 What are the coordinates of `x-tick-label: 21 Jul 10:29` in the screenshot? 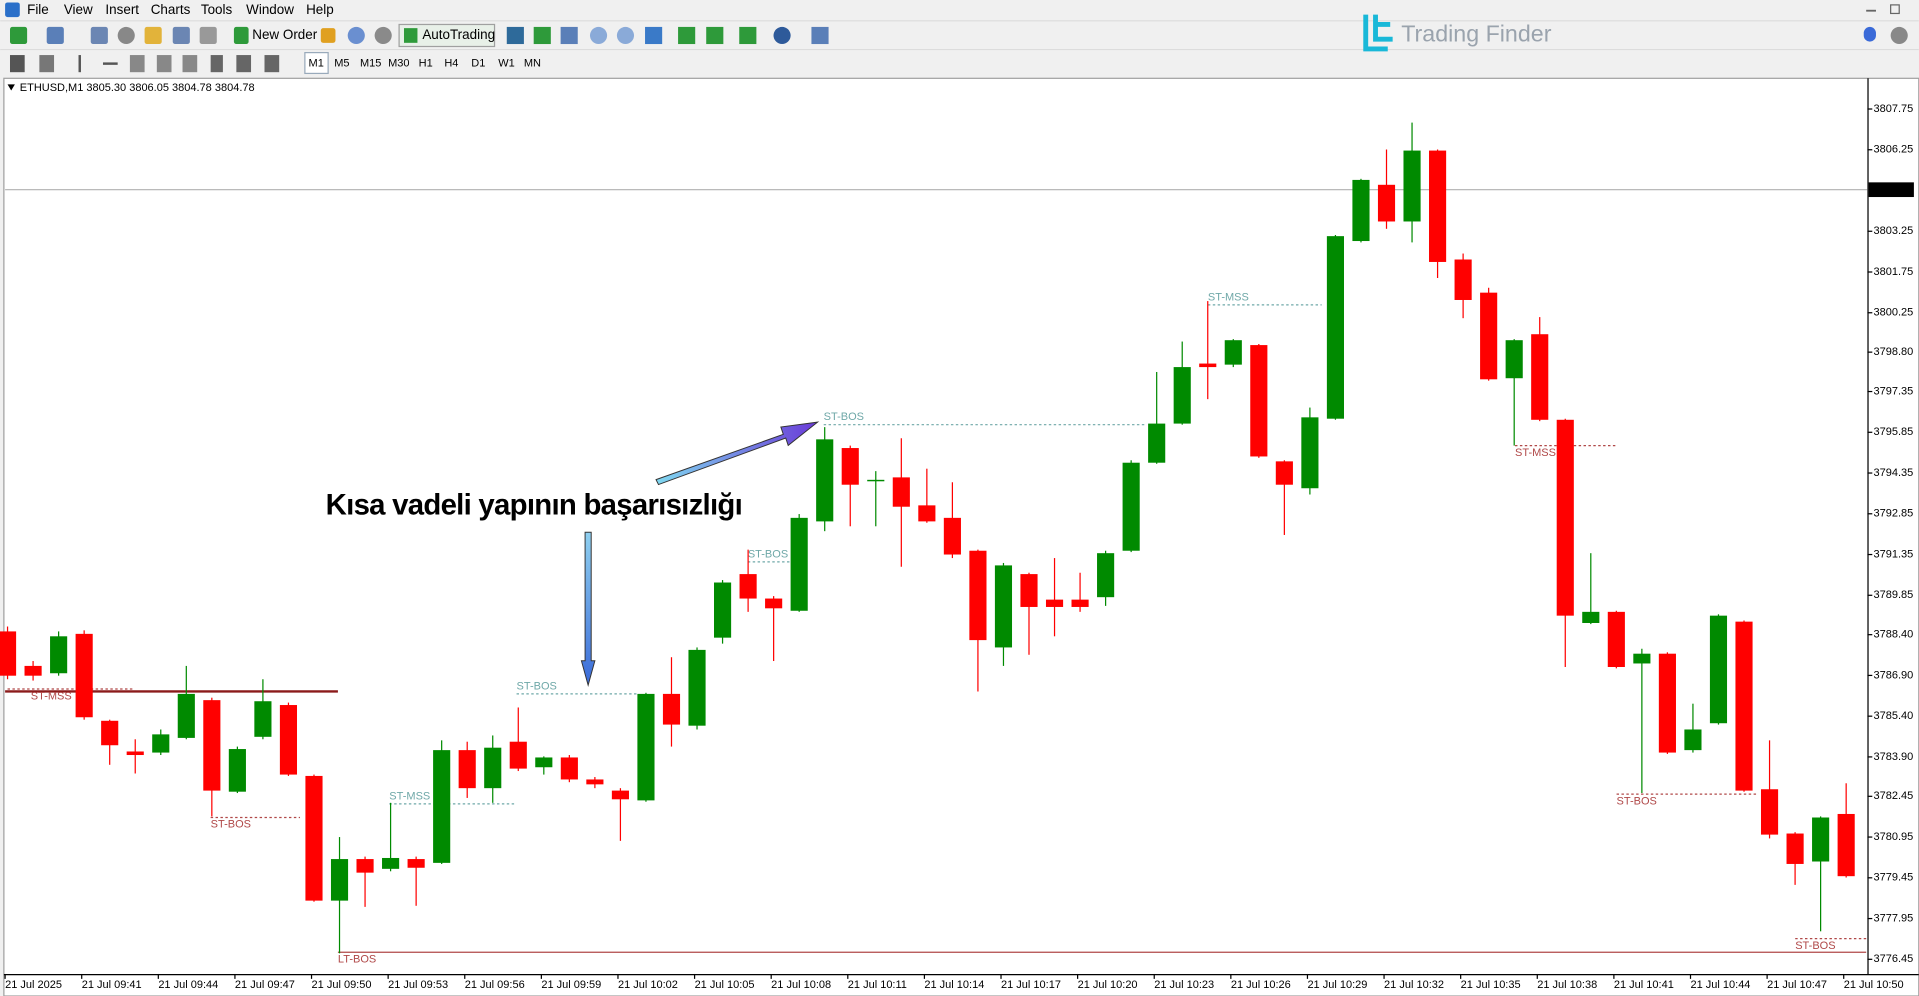 It's located at (1337, 985).